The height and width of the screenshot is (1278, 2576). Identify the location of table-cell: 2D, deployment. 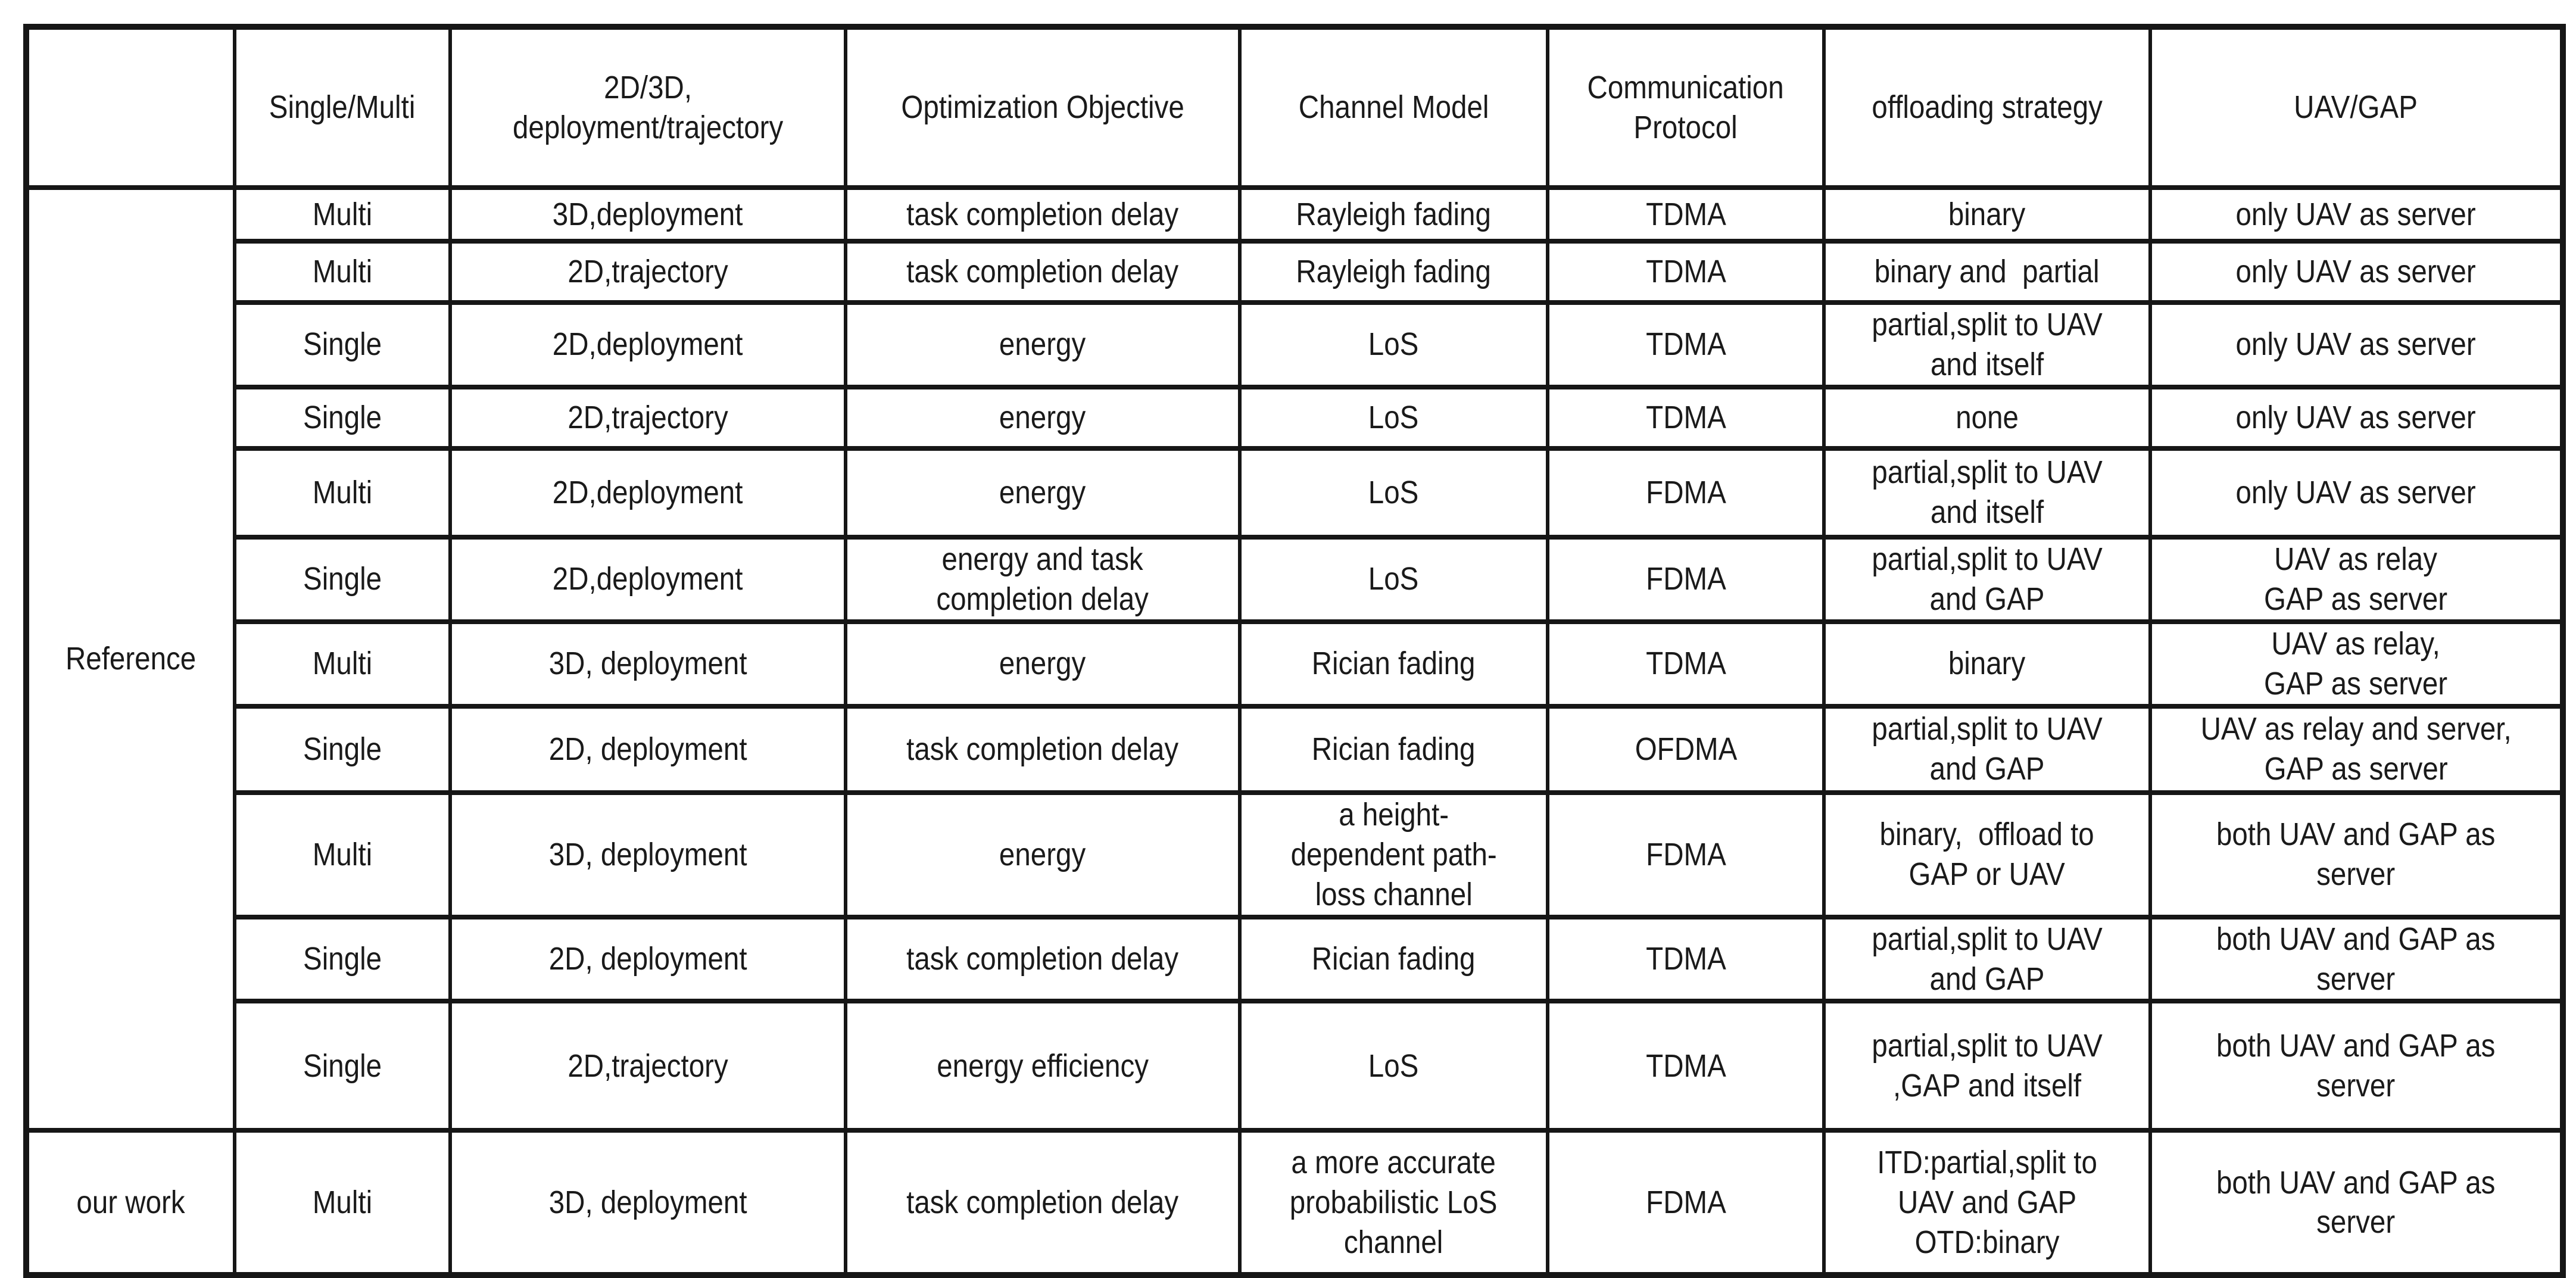
(647, 749).